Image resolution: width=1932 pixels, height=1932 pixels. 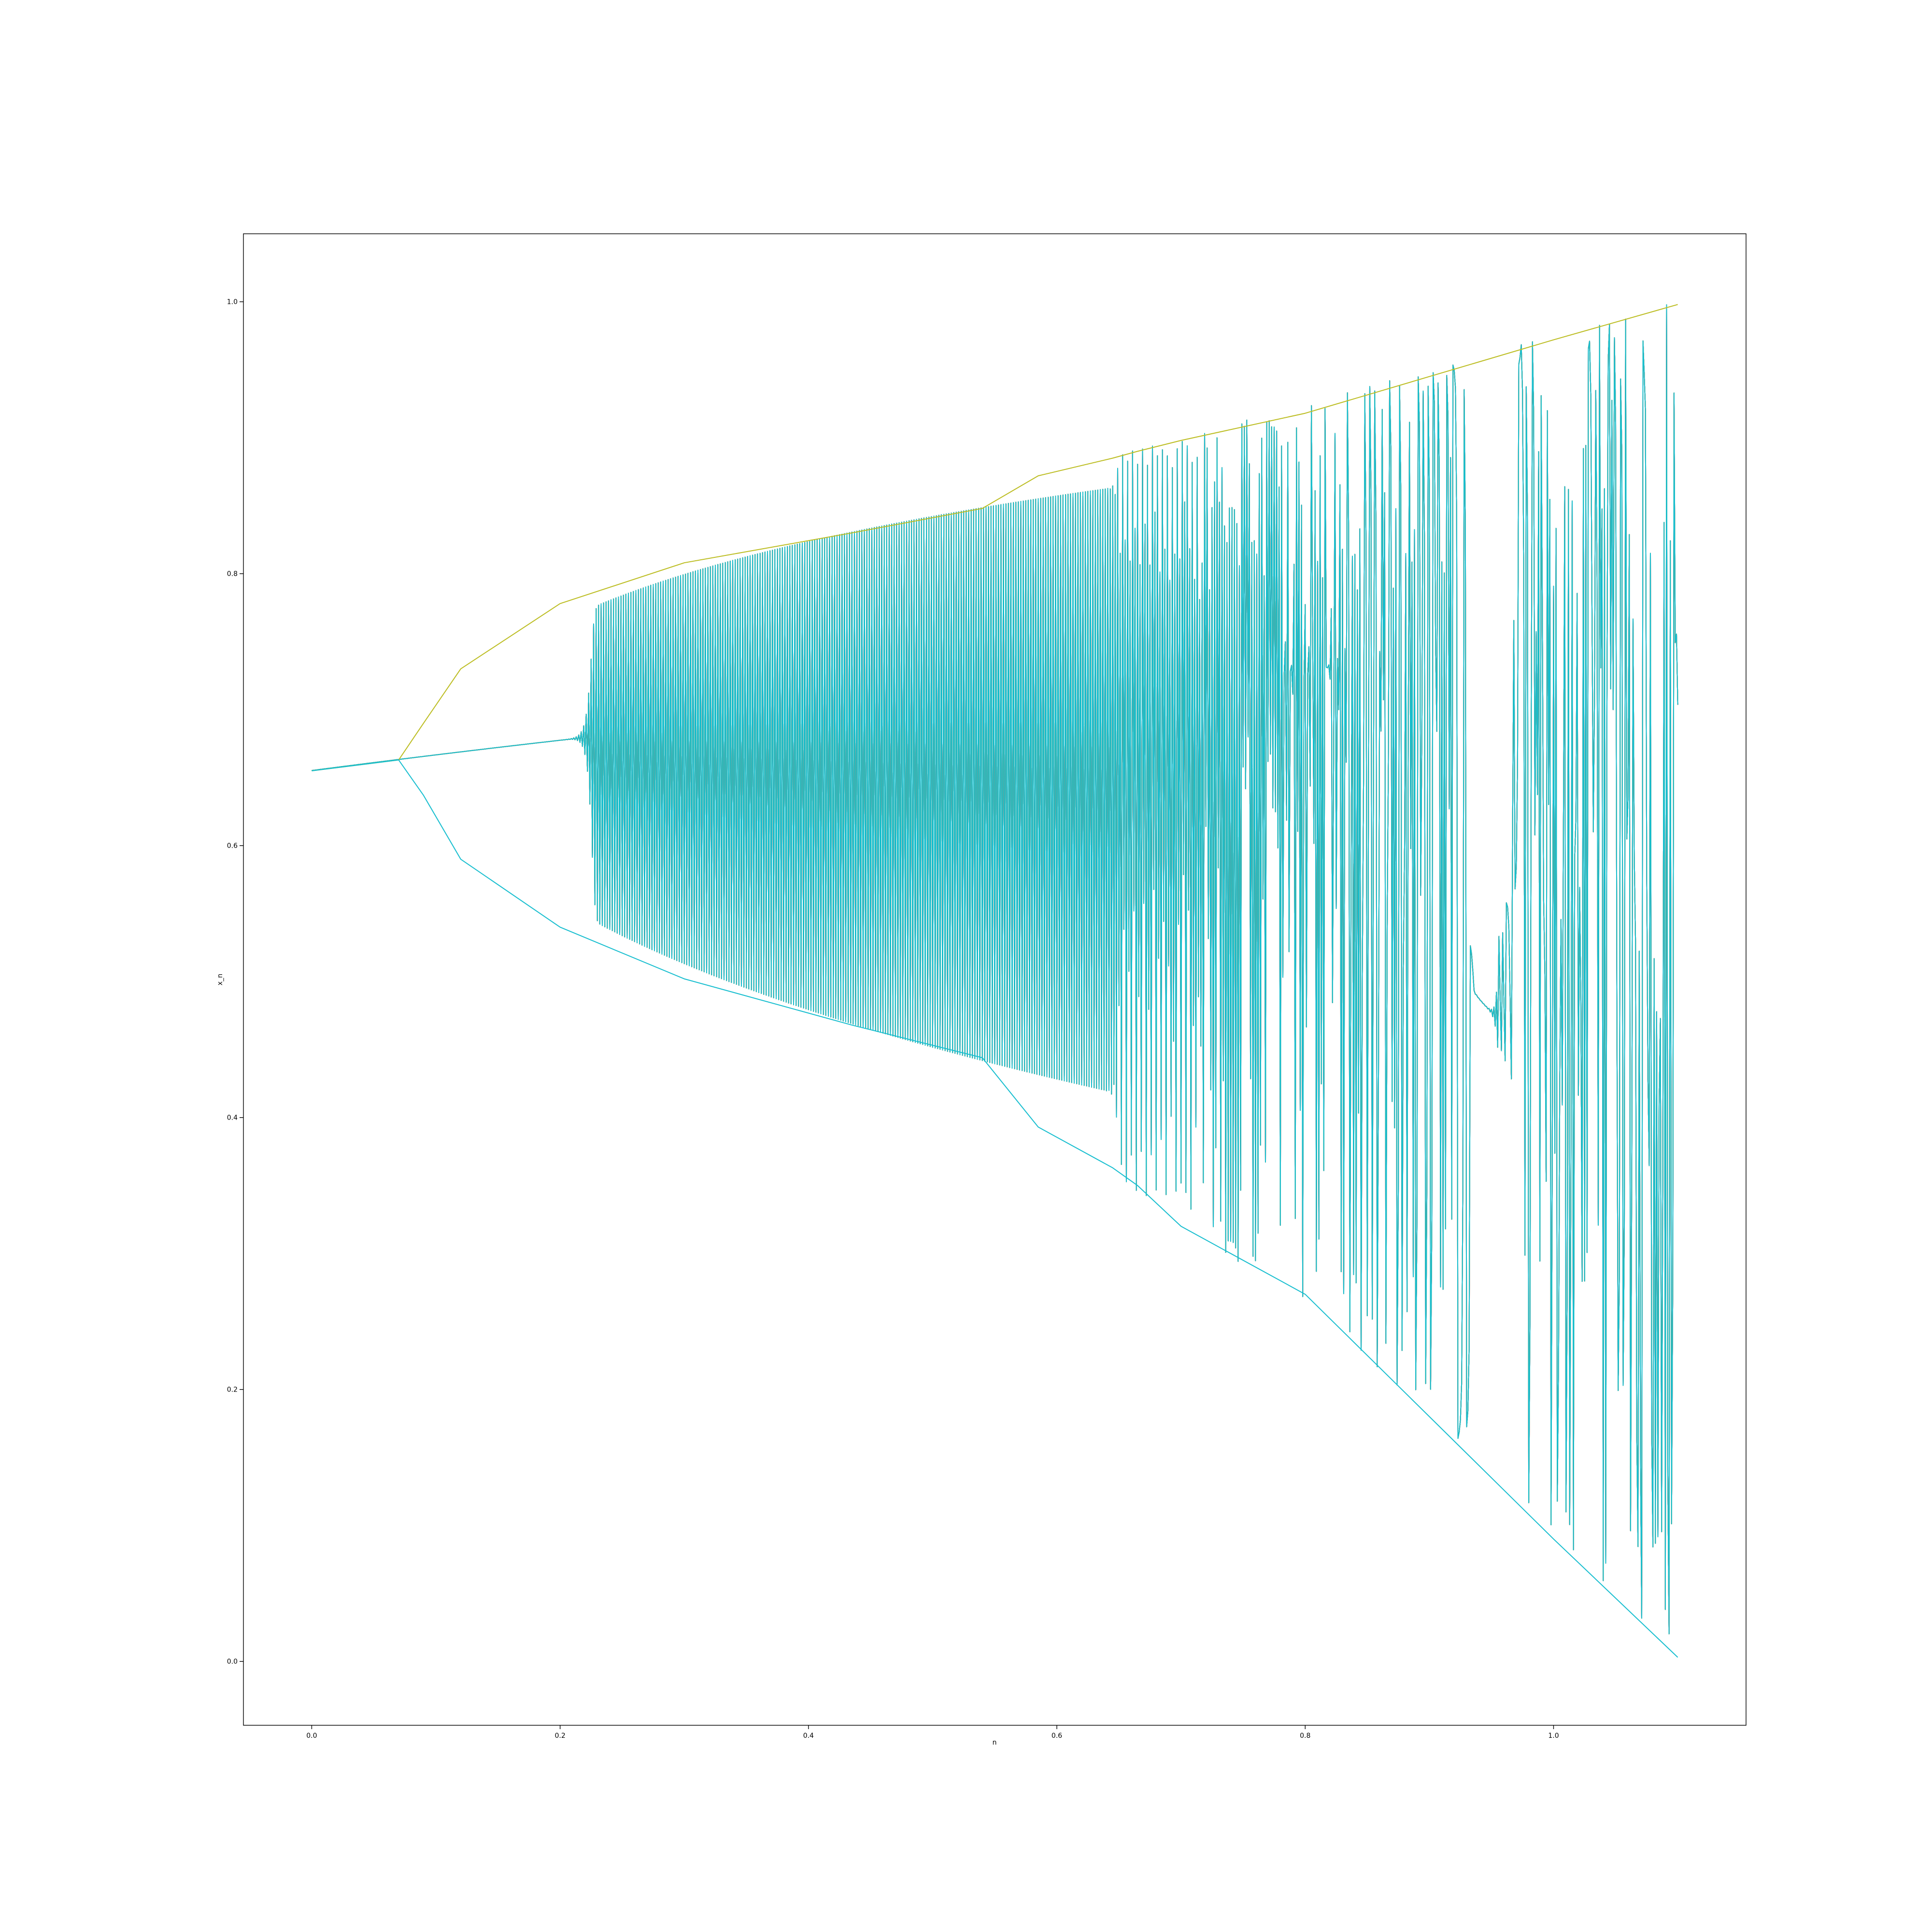 I want to click on x-axis: 0.0 0.2 0.4 0.6 0.8 1.0, so click(x=932, y=1732).